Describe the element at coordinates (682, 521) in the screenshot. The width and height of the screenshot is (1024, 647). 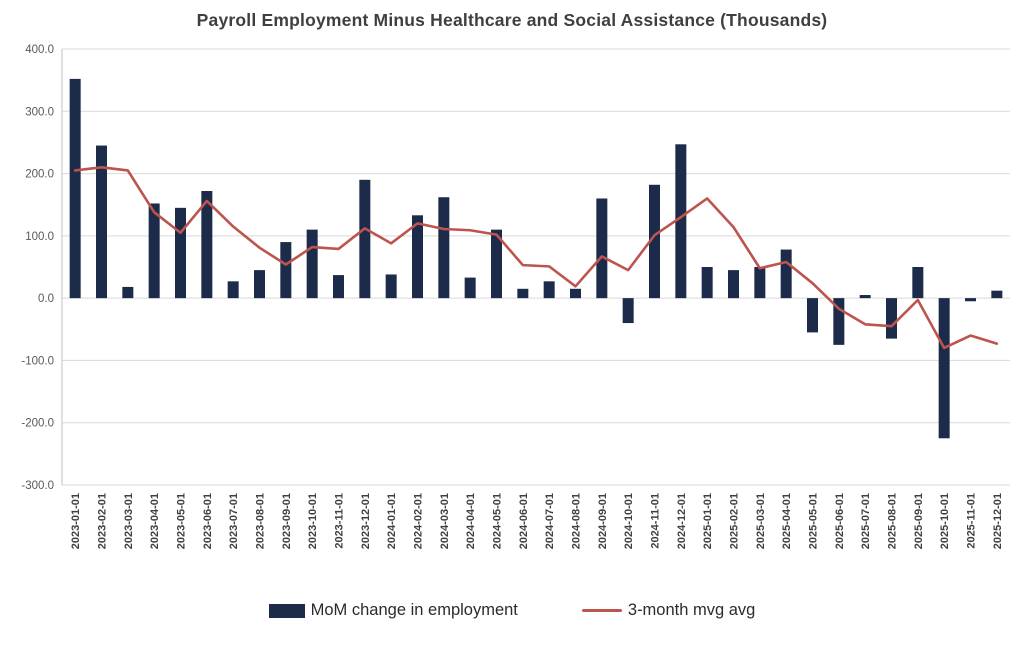
I see `x-tick-label: 2024-12-01` at that location.